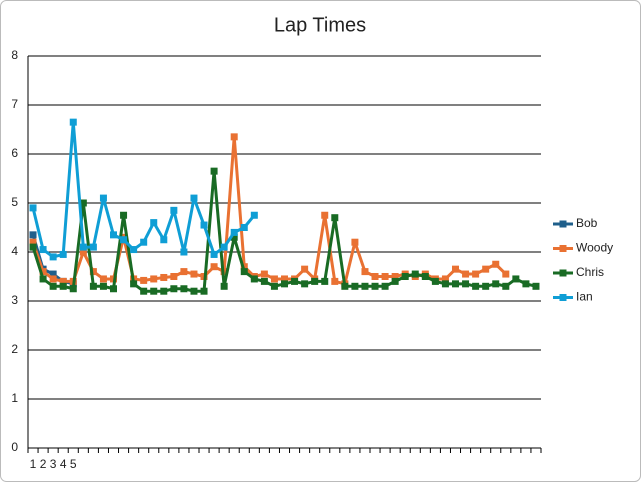 The image size is (641, 482). I want to click on legend-label: Chris, so click(590, 272).